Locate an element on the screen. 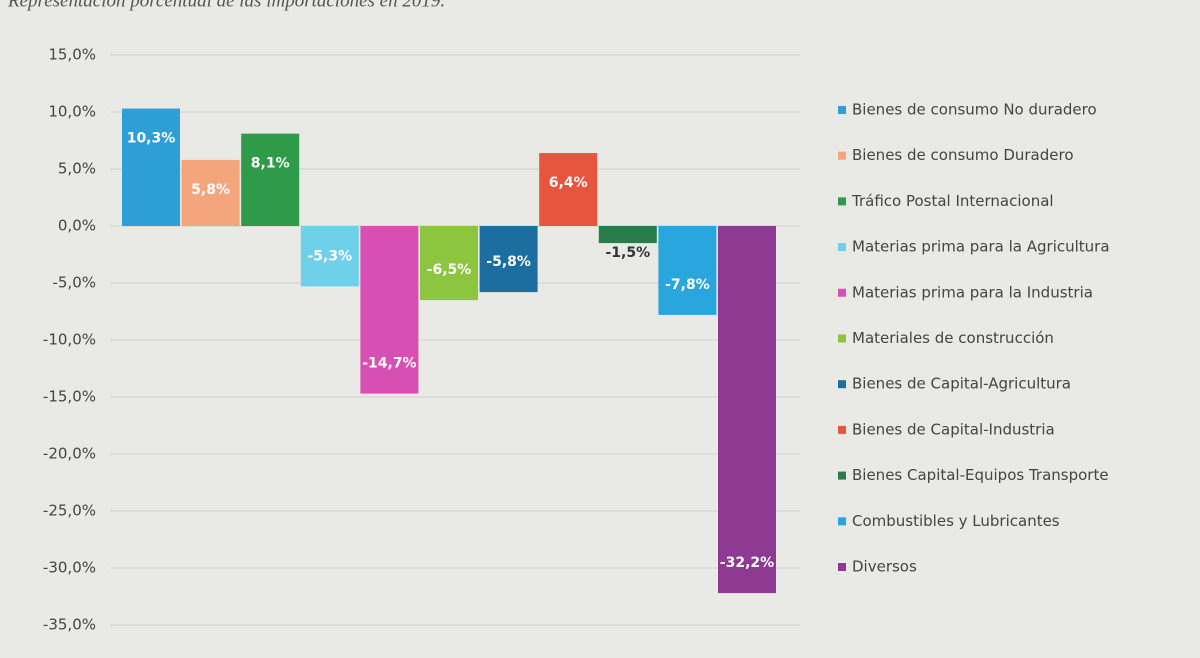 The height and width of the screenshot is (658, 1200). y-tick-label: 15,0% is located at coordinates (72, 55).